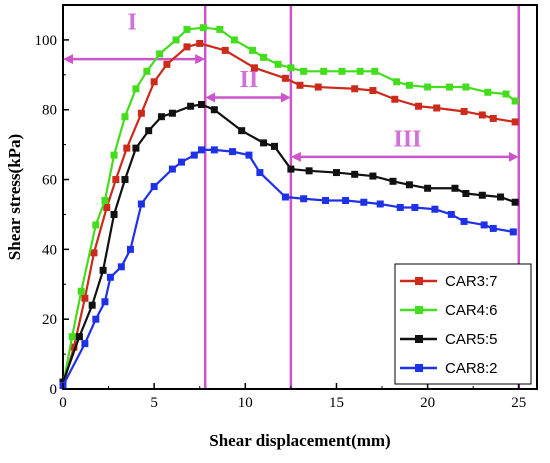 This screenshot has width=550, height=463. What do you see at coordinates (463, 324) in the screenshot?
I see `legend: CAR3:7 CAR4:6 CAR5:5 CAR8:2` at bounding box center [463, 324].